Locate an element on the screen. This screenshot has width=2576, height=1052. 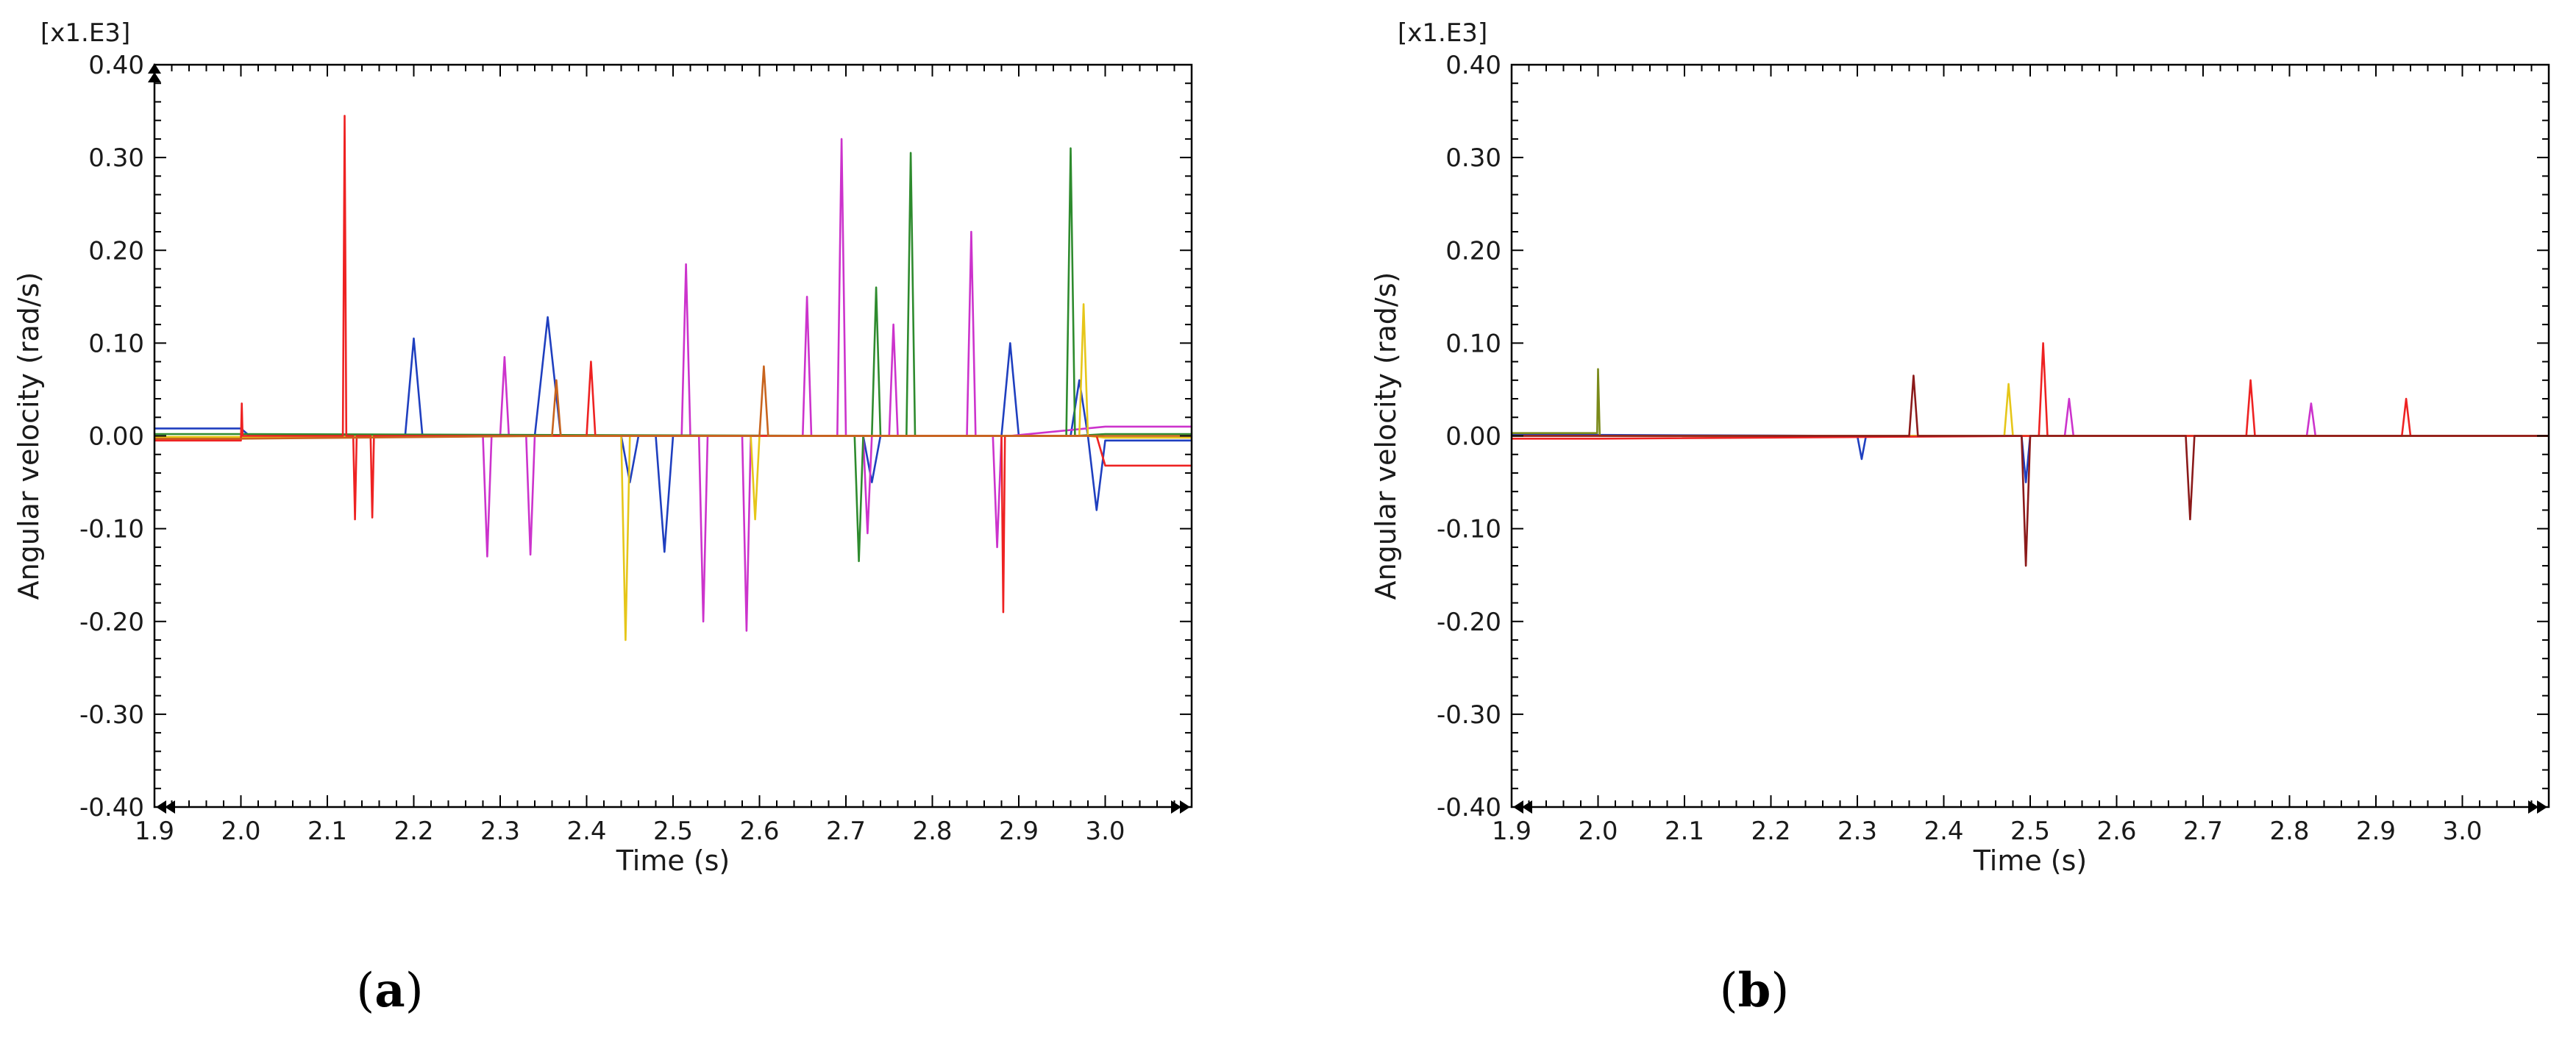
panel-label: (a) is located at coordinates (389, 990).